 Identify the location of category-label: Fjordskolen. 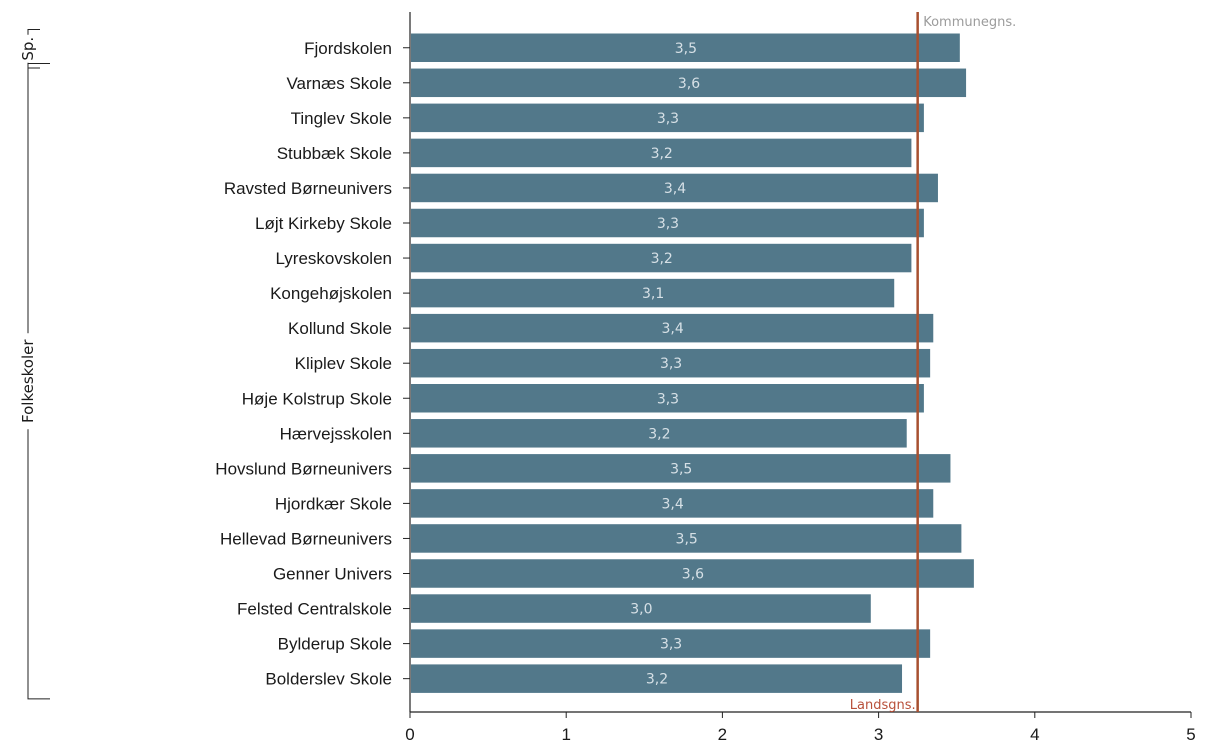
(348, 48).